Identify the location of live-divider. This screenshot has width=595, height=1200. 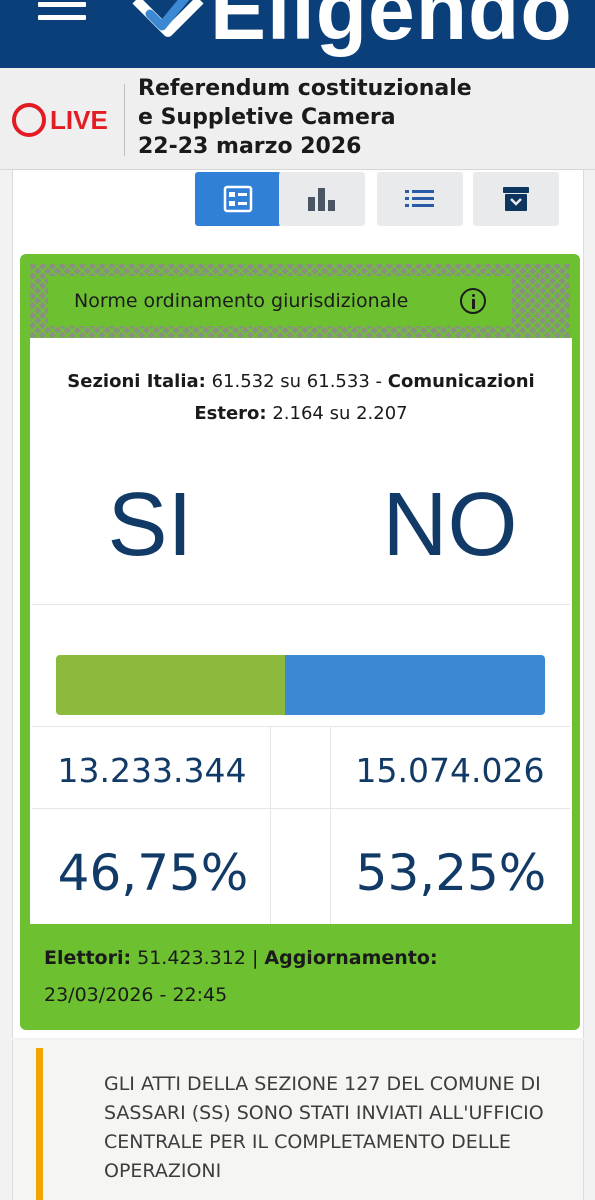
(124, 120).